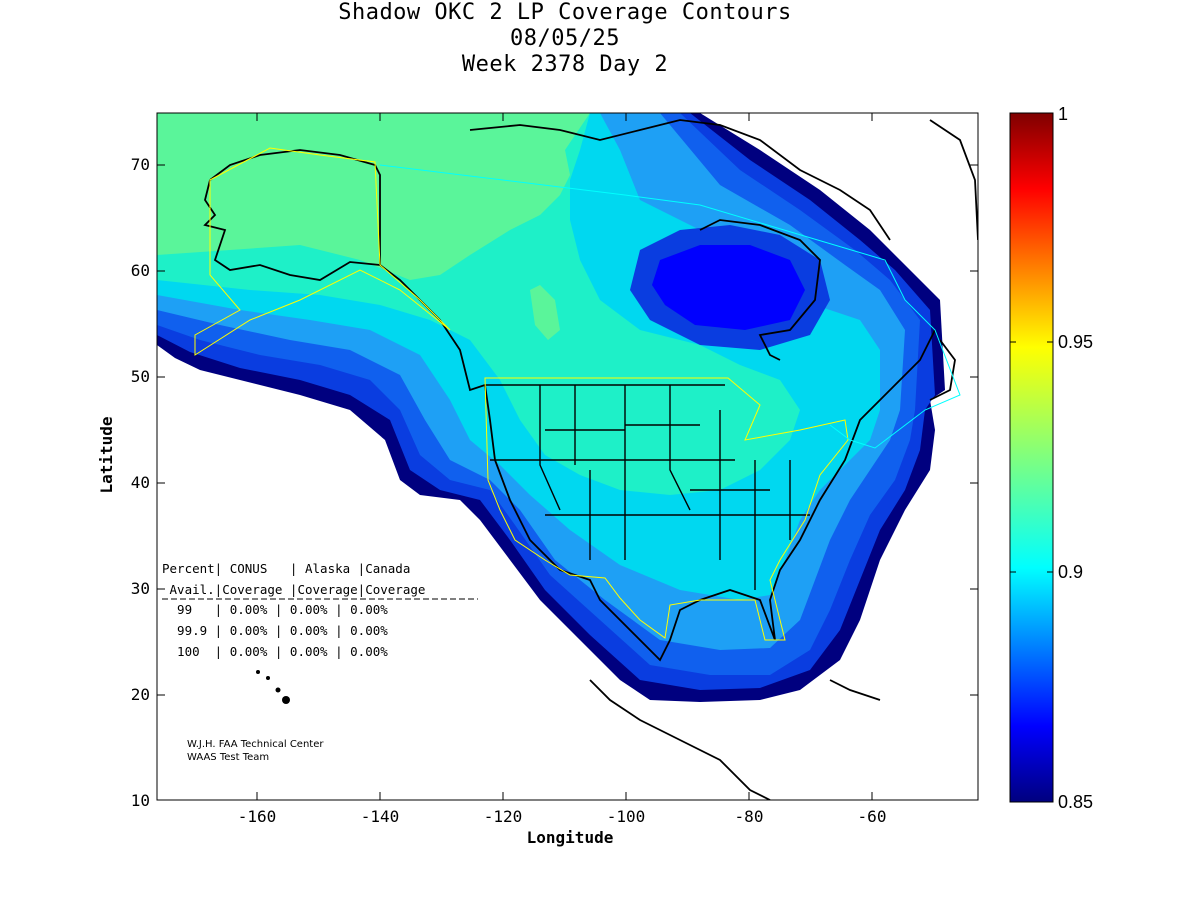 The image size is (1200, 900). What do you see at coordinates (1075, 802) in the screenshot?
I see `colorbar-tick-label: 0.85` at bounding box center [1075, 802].